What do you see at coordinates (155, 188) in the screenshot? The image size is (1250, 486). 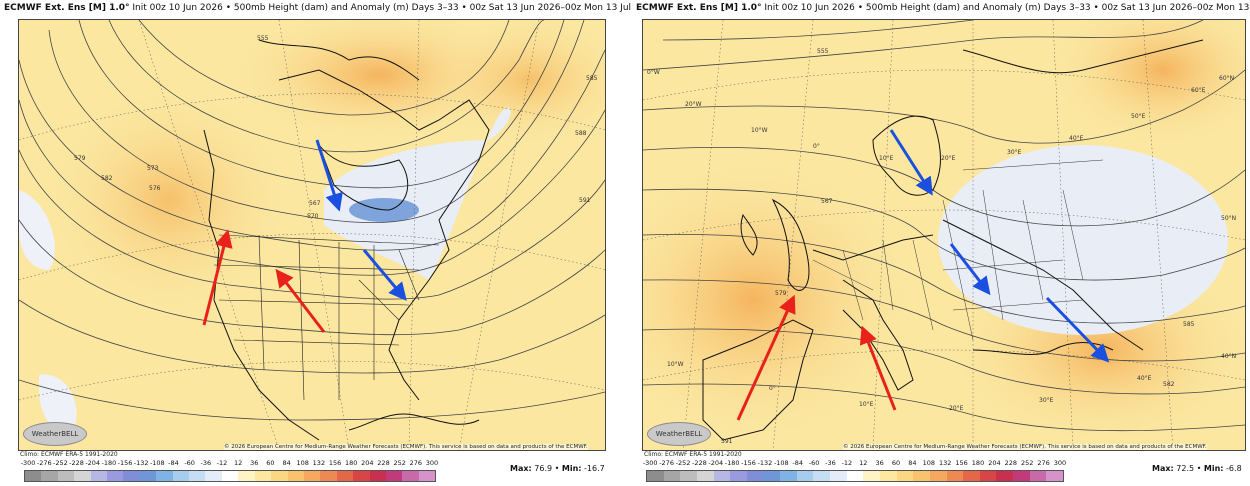 I see `svg-text: 576` at bounding box center [155, 188].